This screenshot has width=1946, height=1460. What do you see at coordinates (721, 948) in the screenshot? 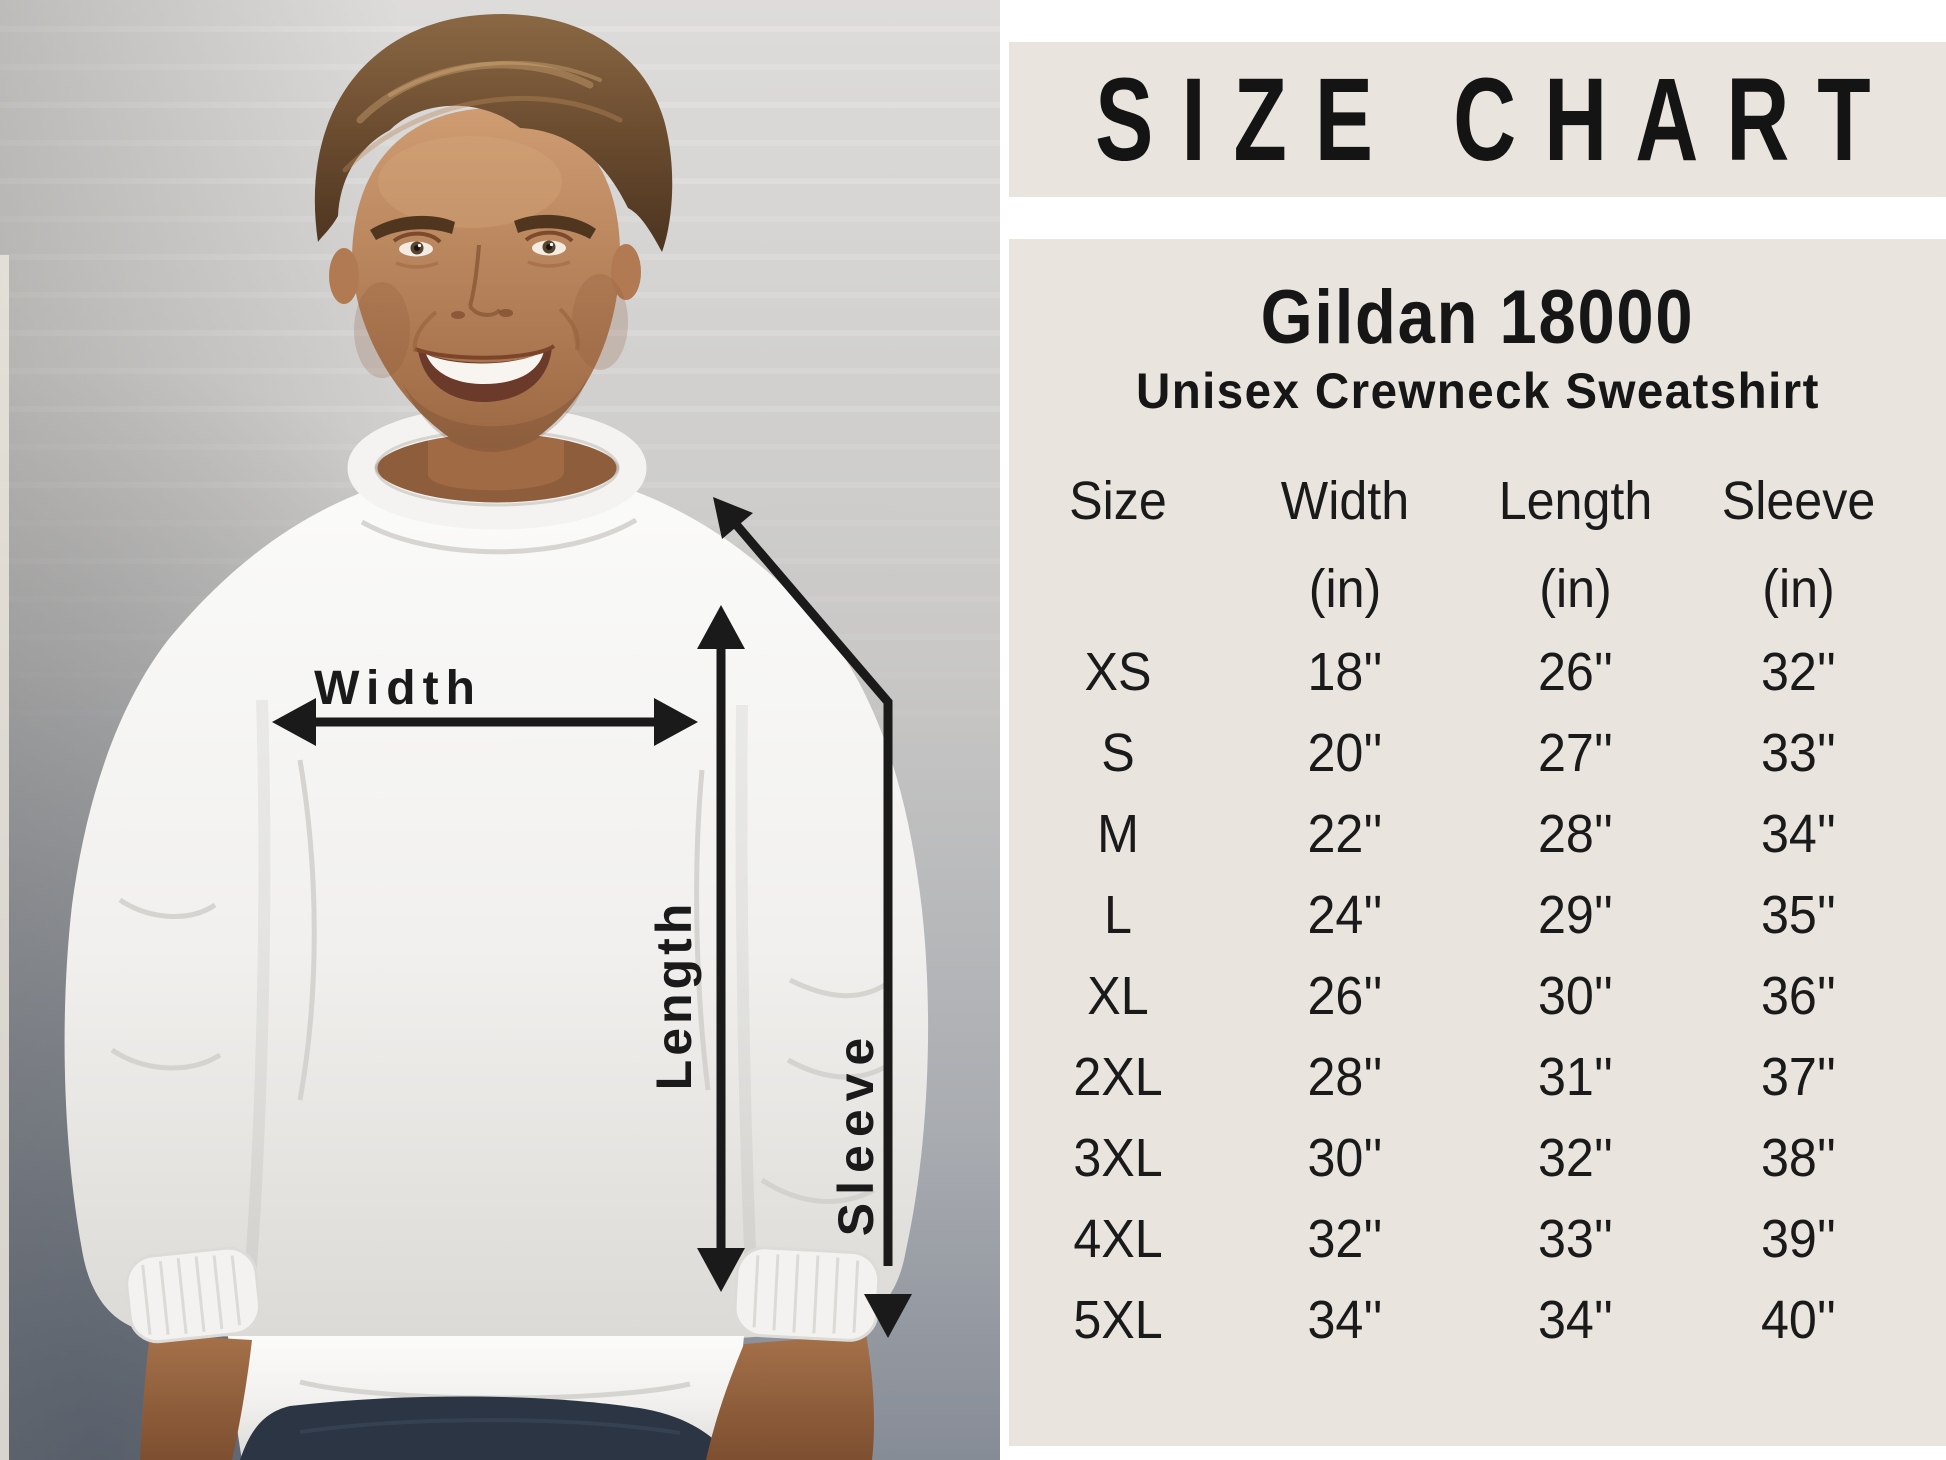
I see `length-arrow` at bounding box center [721, 948].